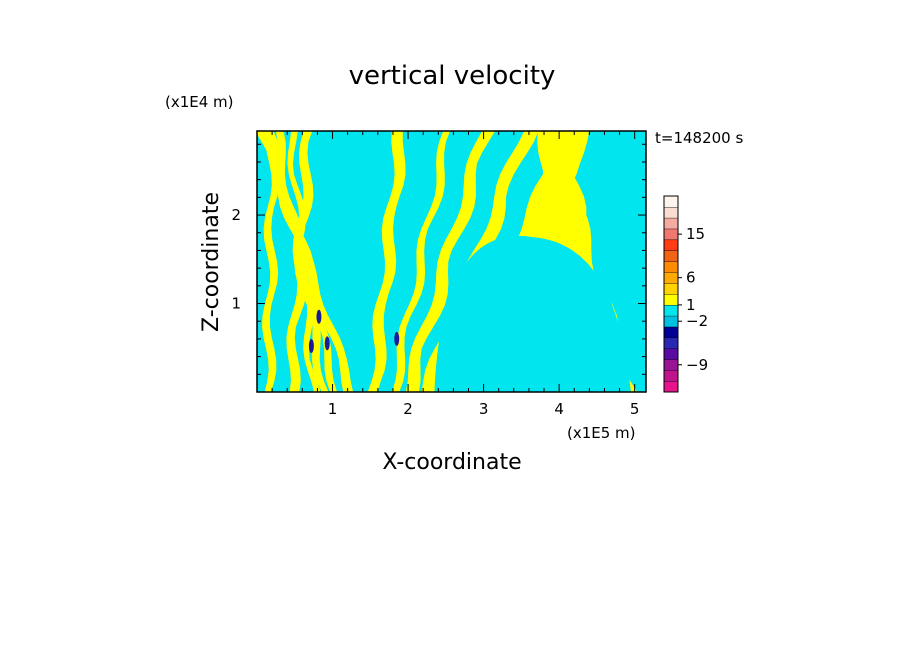  I want to click on y-scale-label: (x1E4 m), so click(199, 102).